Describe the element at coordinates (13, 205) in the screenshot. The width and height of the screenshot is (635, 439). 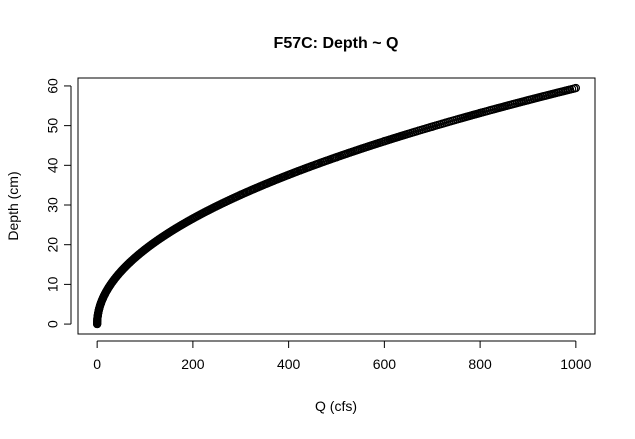
I see `y-axis-label: Depth (cm)` at that location.